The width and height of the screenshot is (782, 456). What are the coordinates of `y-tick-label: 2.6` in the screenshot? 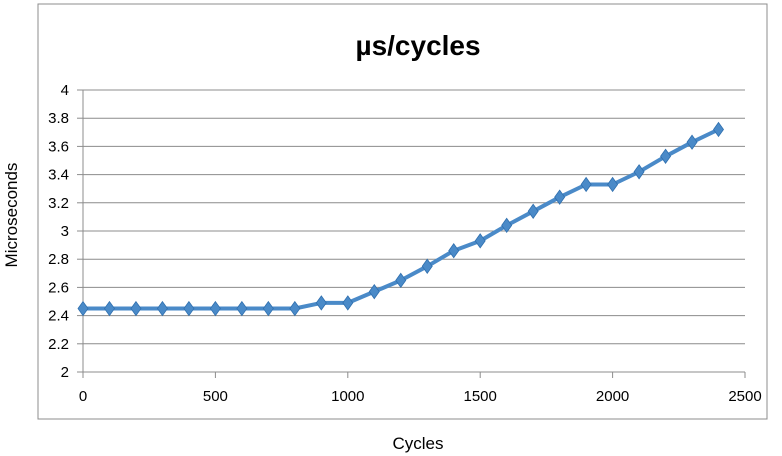 It's located at (58, 287).